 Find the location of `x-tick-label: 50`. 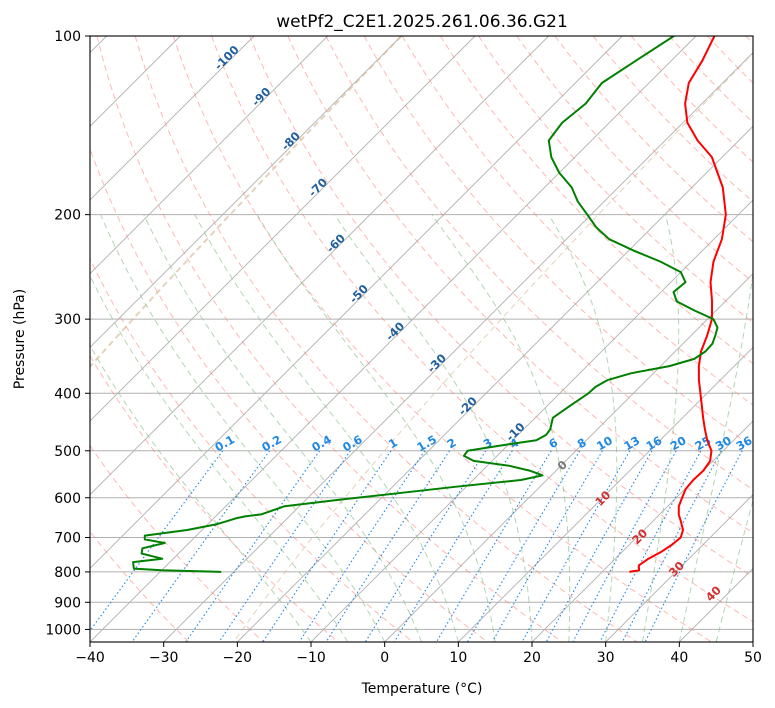

x-tick-label: 50 is located at coordinates (753, 658).